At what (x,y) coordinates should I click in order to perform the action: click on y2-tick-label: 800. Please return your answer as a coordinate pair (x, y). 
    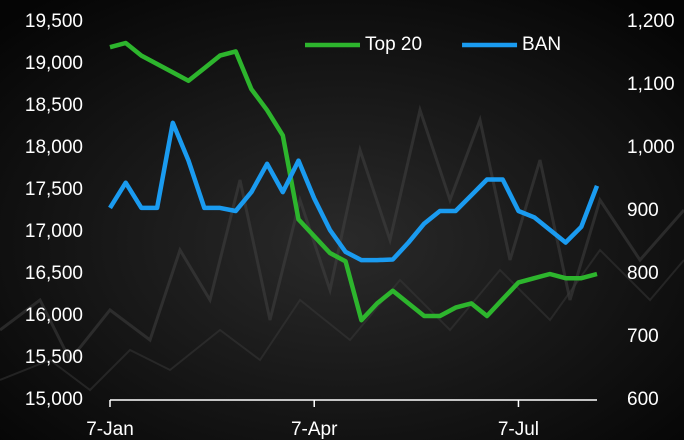
    Looking at the image, I should click on (643, 273).